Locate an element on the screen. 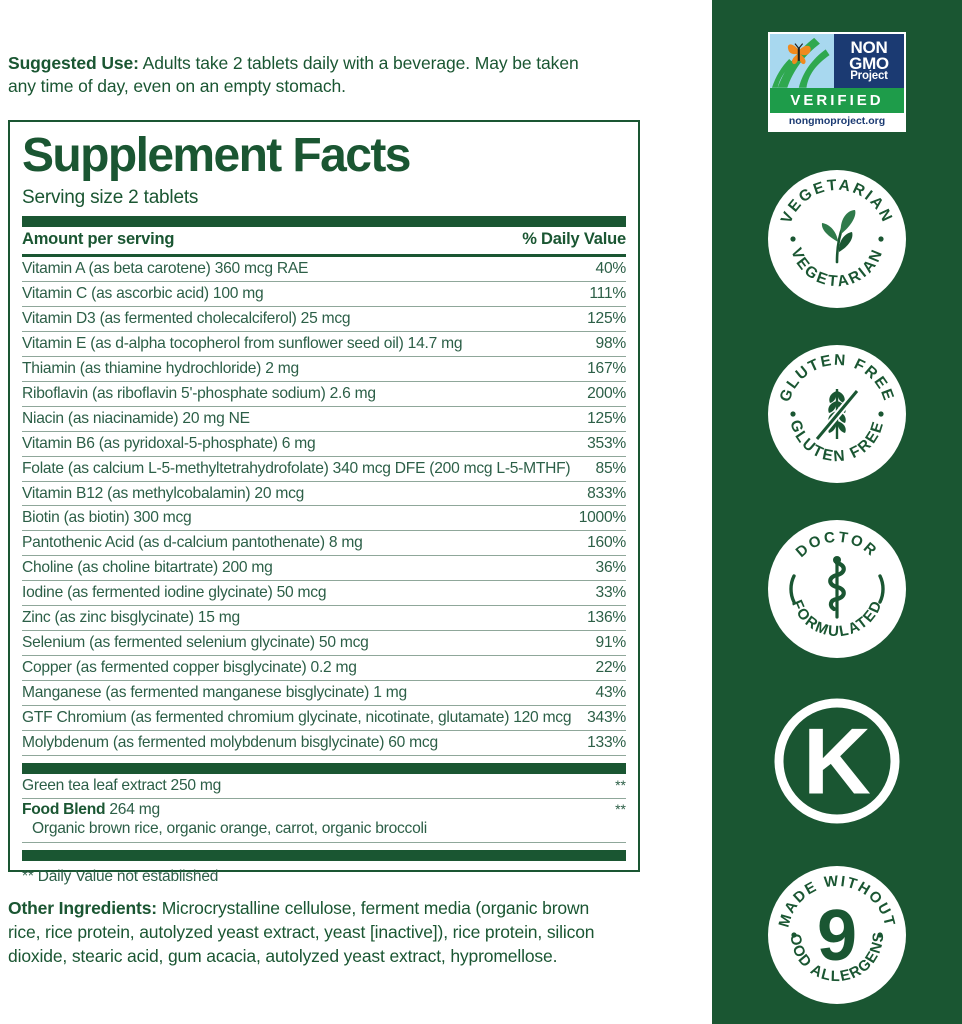 This screenshot has height=1024, width=962. butterfly-grass-icon is located at coordinates (802, 61).